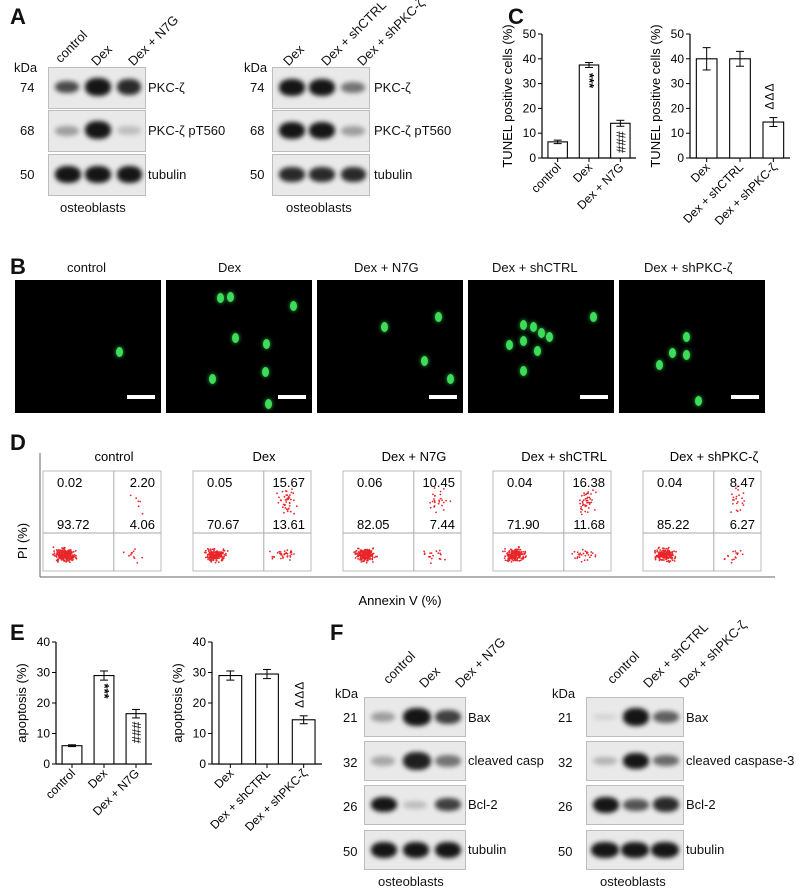 This screenshot has height=894, width=800. Describe the element at coordinates (742, 482) in the screenshot. I see `quadrant-value: 8.47` at that location.